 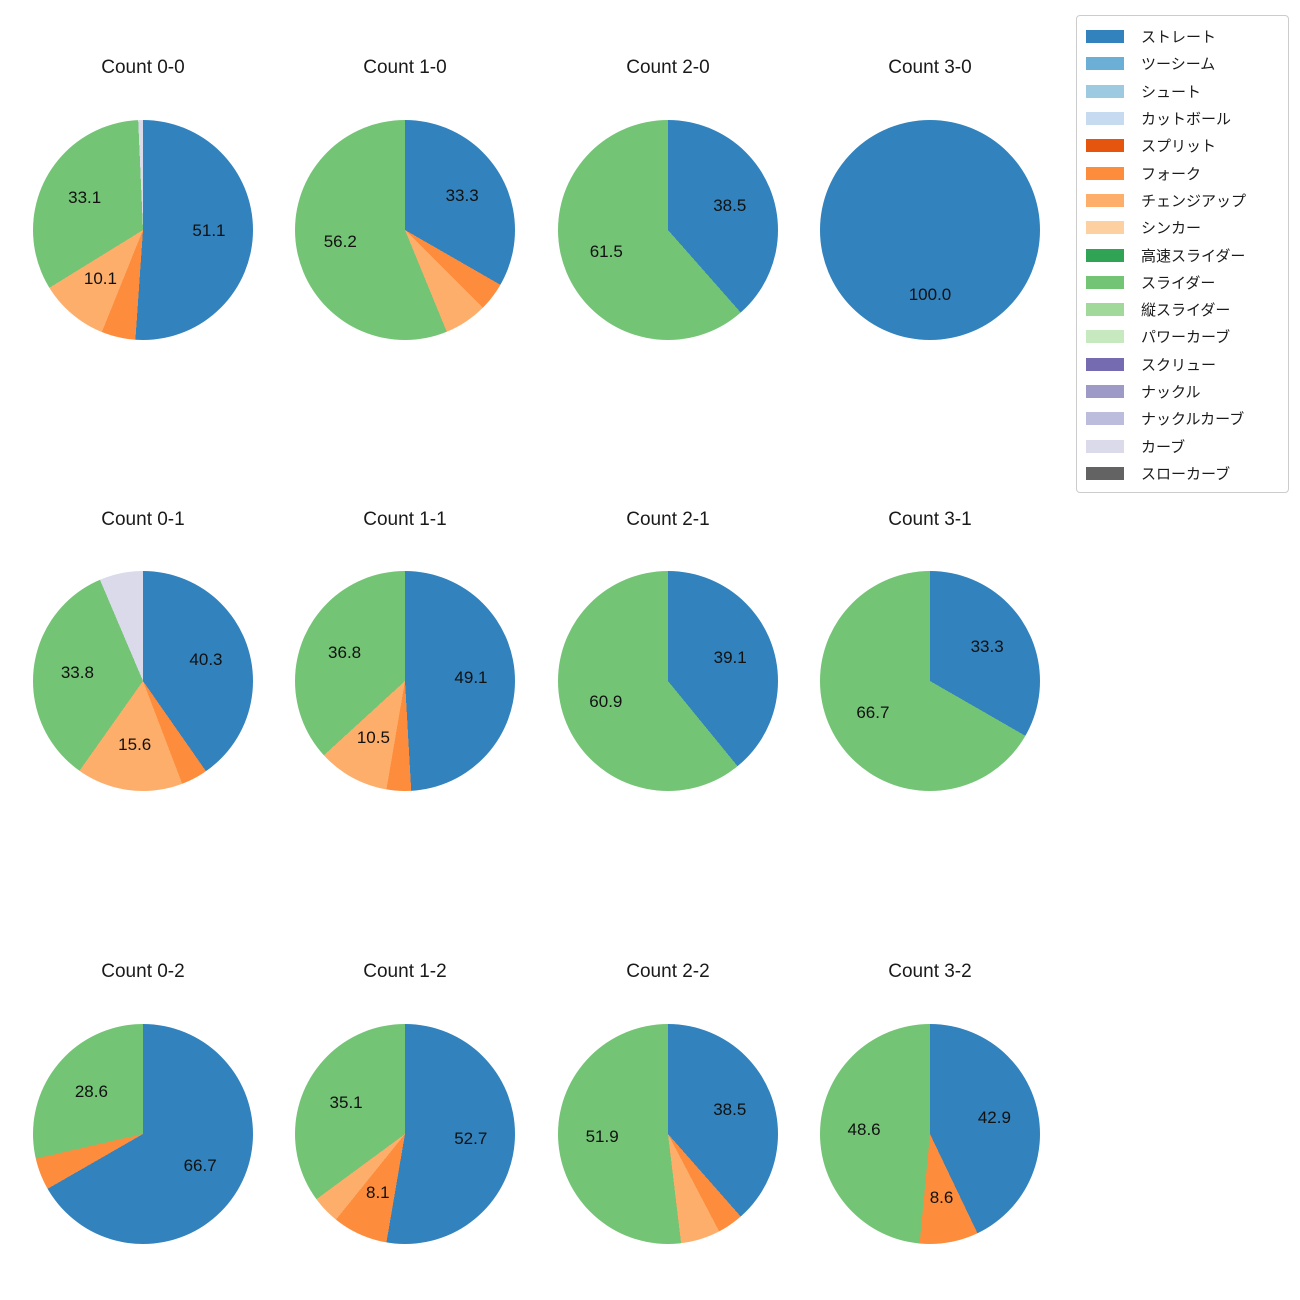 I want to click on legend-label: チェンジアップ, so click(x=1194, y=201).